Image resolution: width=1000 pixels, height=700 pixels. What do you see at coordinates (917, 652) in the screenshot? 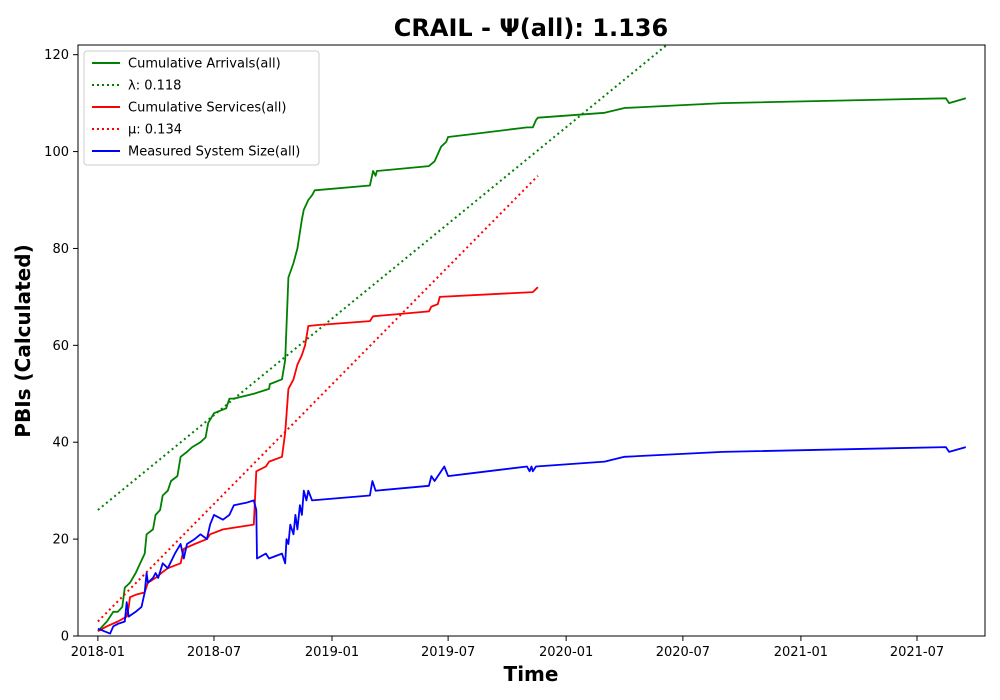
I see `x-tick-label: 2021-07` at bounding box center [917, 652].